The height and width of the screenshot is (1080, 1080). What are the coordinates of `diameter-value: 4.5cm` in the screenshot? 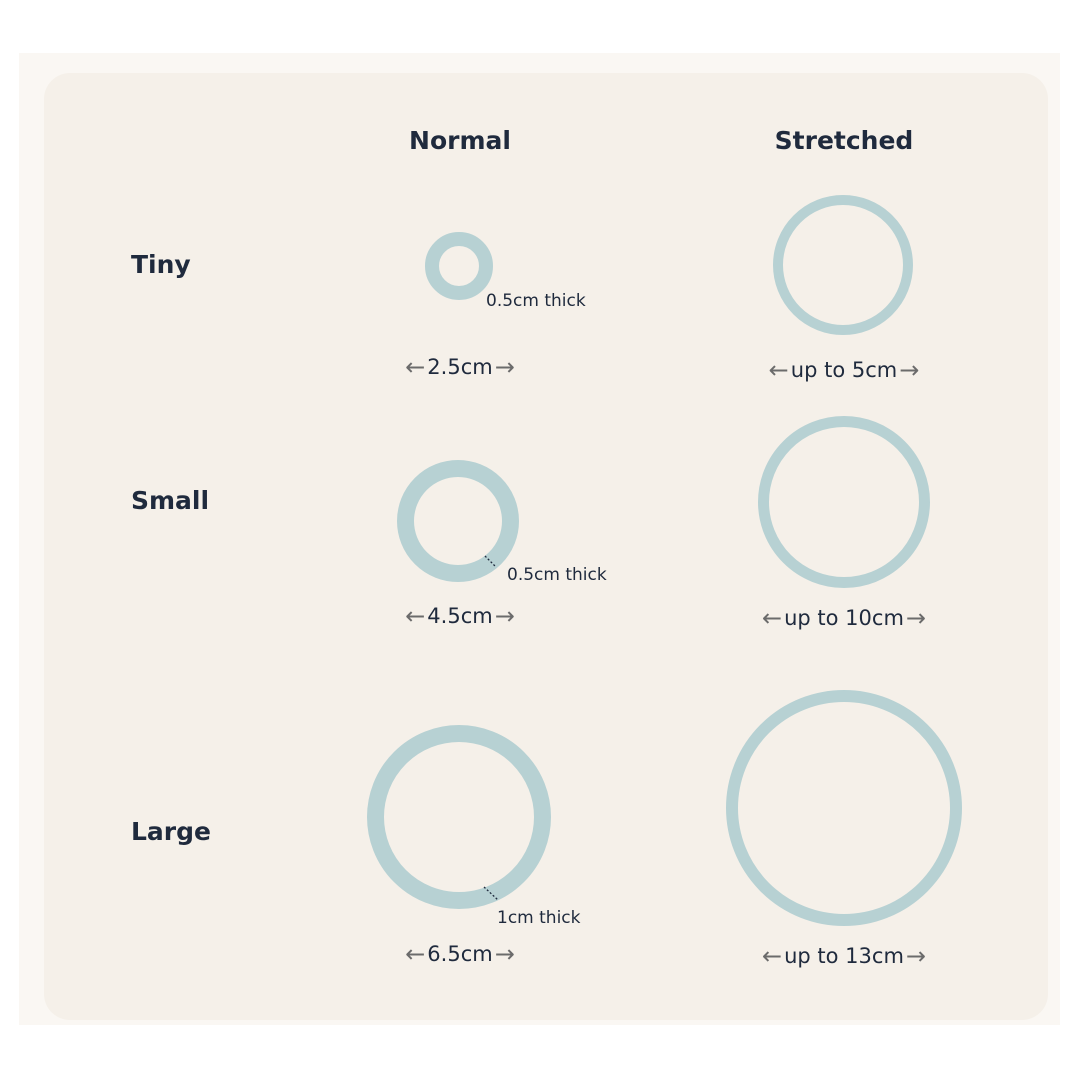 It's located at (460, 616).